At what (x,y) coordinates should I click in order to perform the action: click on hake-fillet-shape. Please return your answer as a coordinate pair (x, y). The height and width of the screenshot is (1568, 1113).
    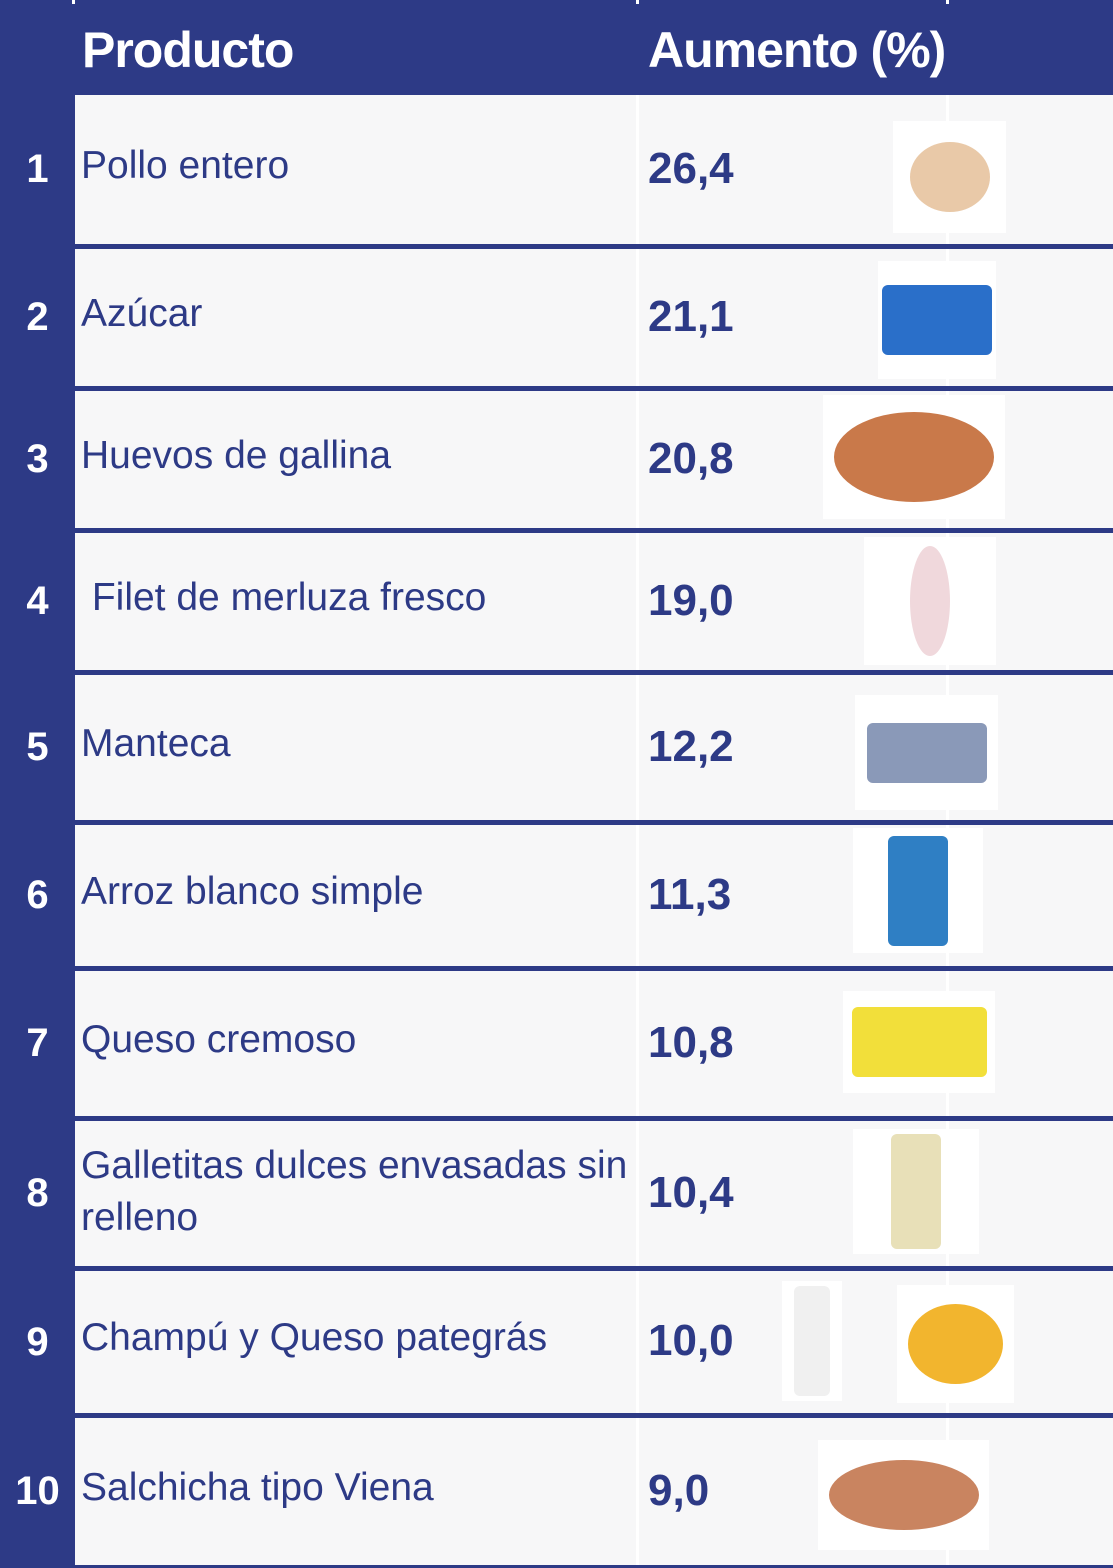
    Looking at the image, I should click on (930, 601).